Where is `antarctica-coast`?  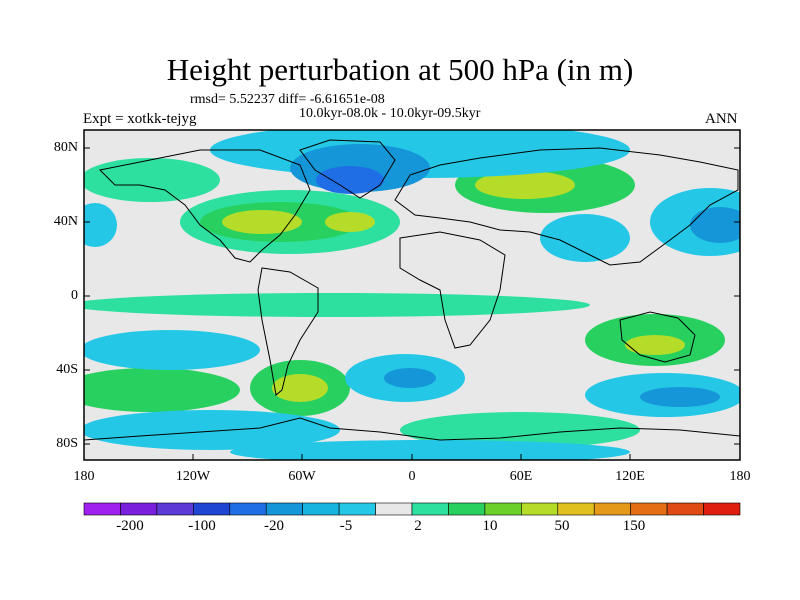 antarctica-coast is located at coordinates (412, 429).